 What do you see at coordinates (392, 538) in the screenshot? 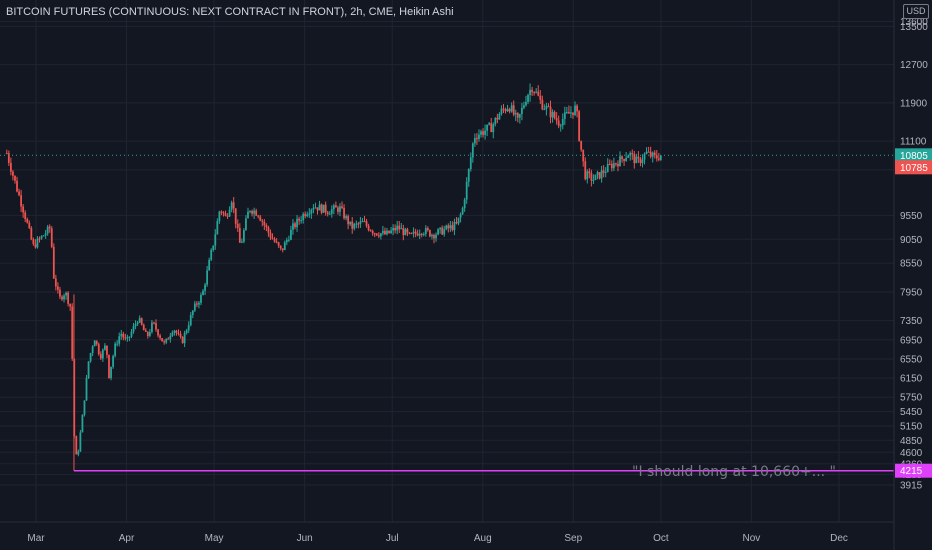
I see `x-tick-label: Jul` at bounding box center [392, 538].